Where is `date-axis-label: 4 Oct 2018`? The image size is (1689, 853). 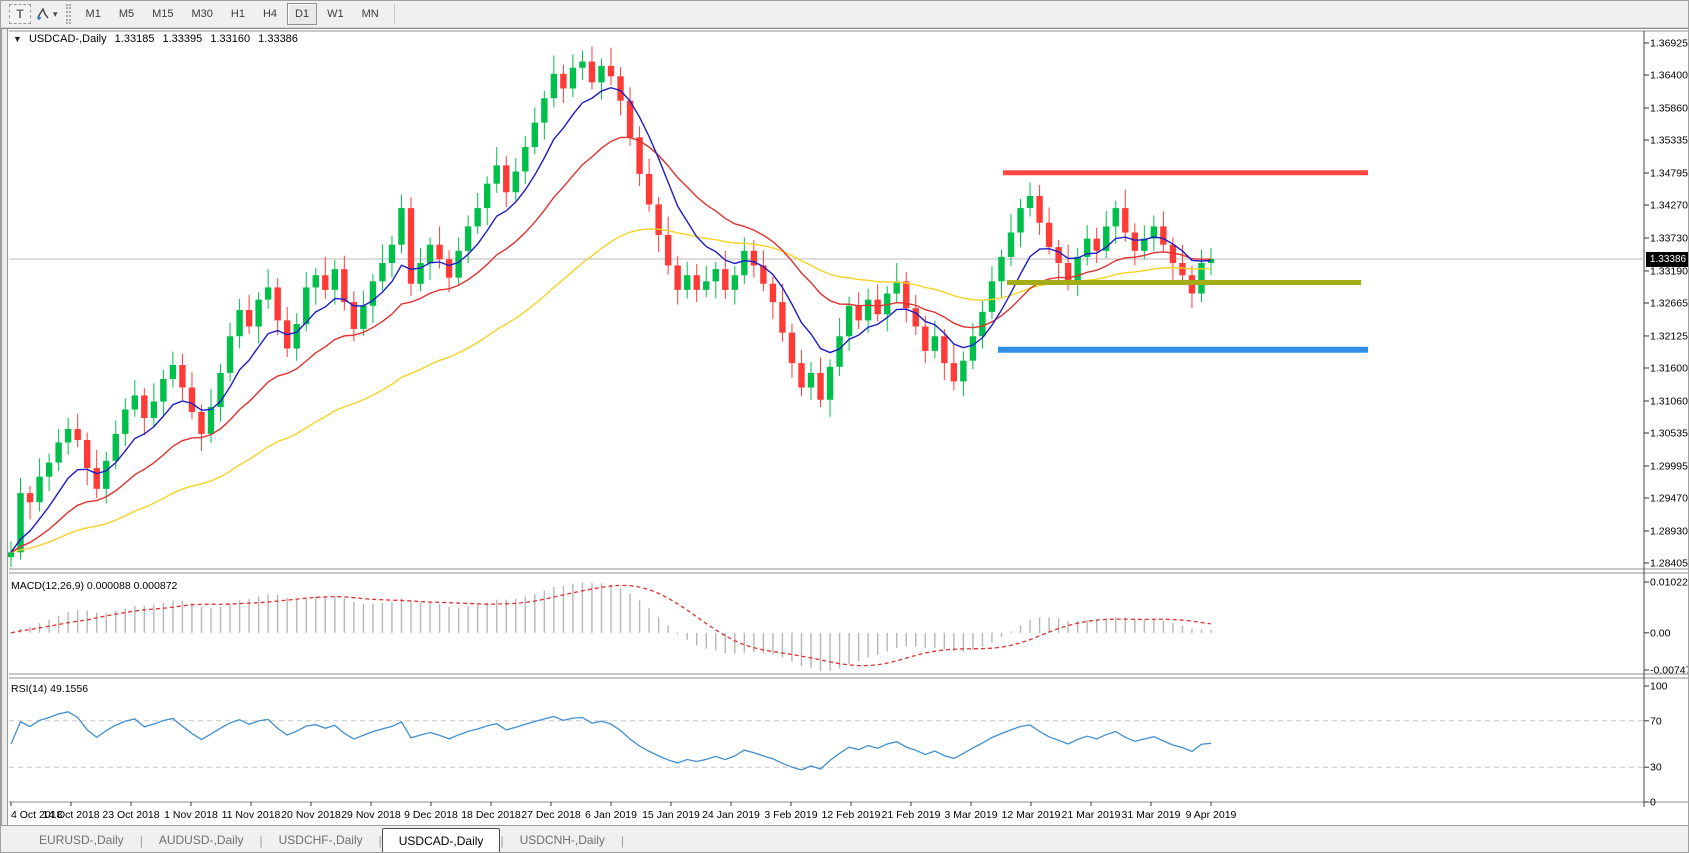 date-axis-label: 4 Oct 2018 is located at coordinates (37, 815).